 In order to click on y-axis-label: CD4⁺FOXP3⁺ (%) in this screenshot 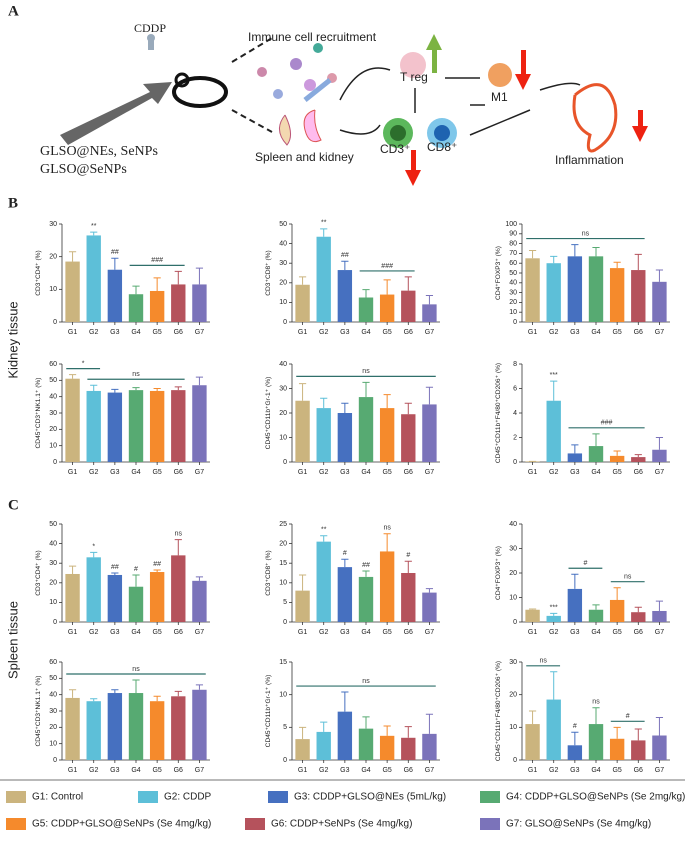, I will do `click(498, 273)`.